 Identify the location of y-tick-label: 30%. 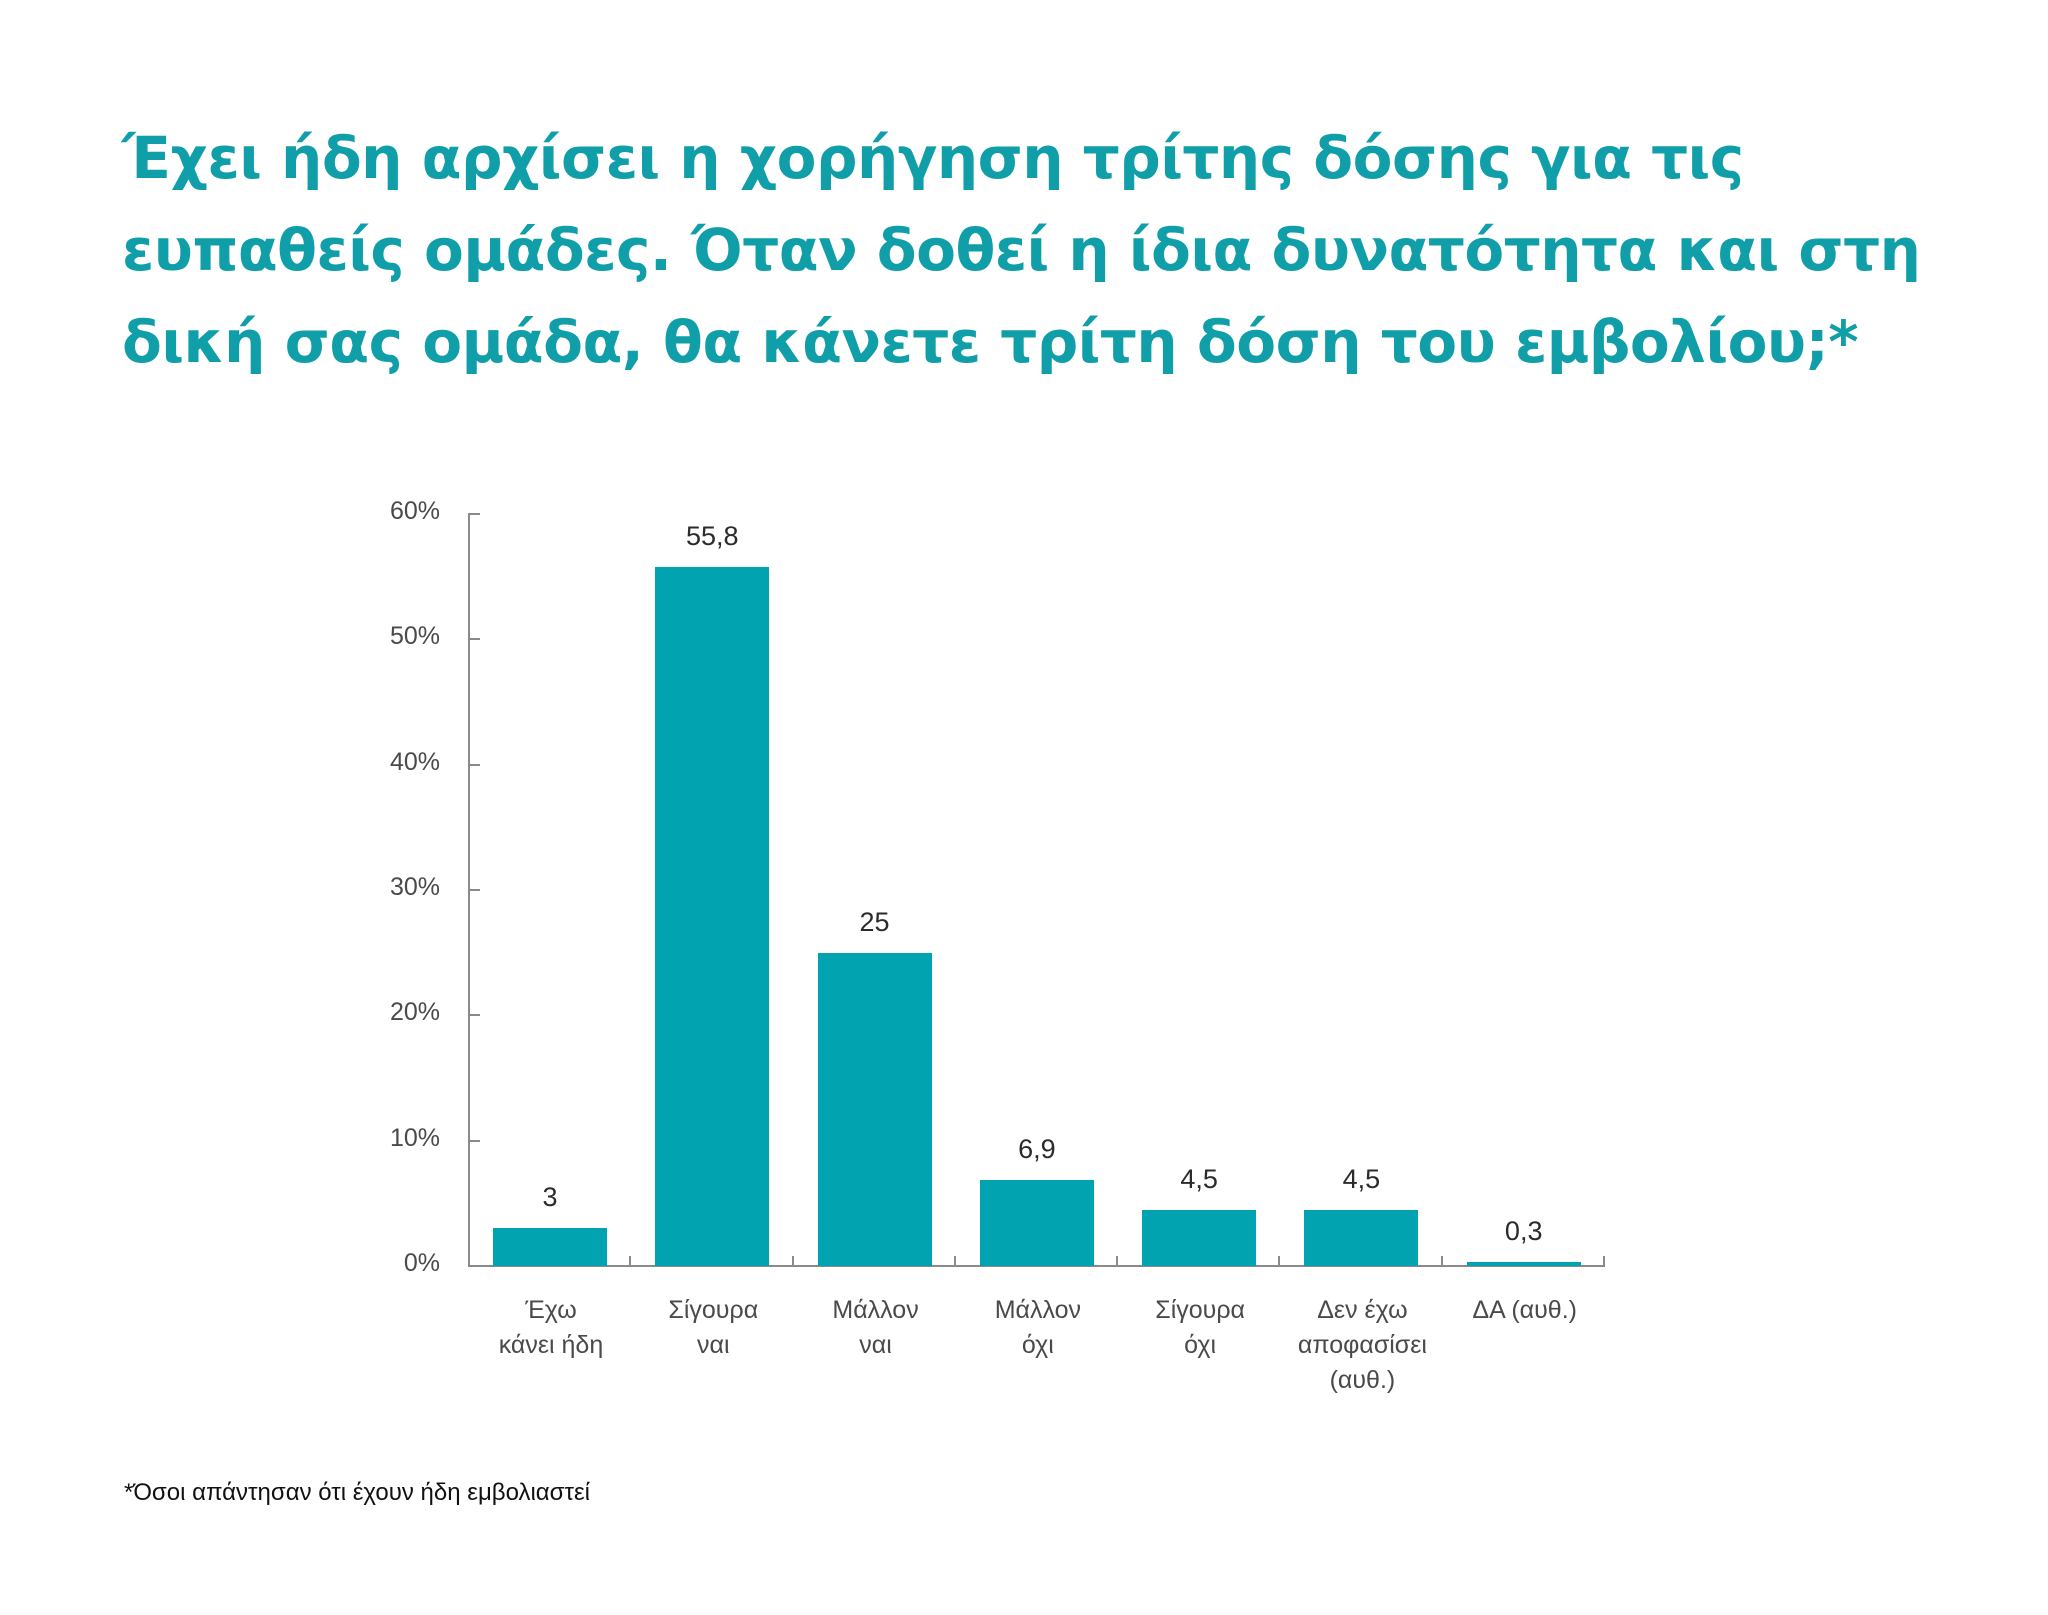
(414, 887).